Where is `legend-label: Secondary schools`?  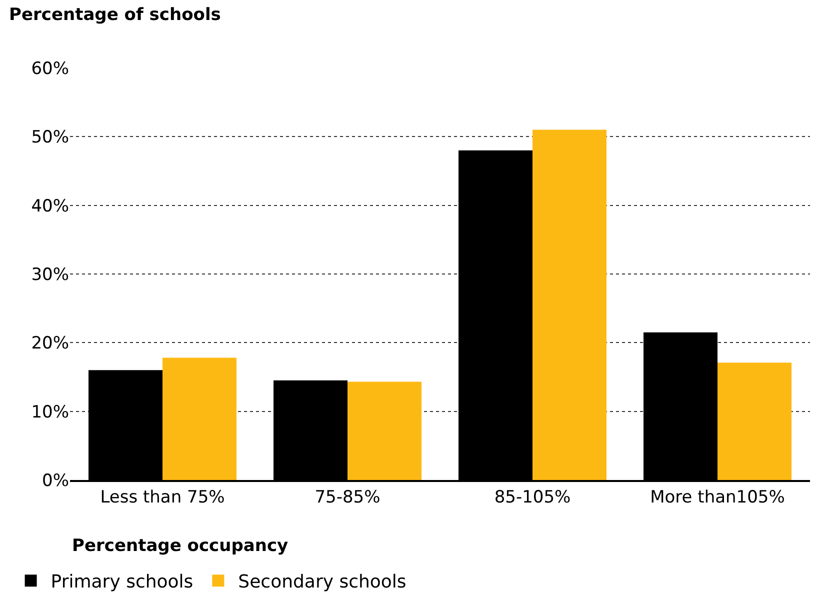 legend-label: Secondary schools is located at coordinates (322, 582).